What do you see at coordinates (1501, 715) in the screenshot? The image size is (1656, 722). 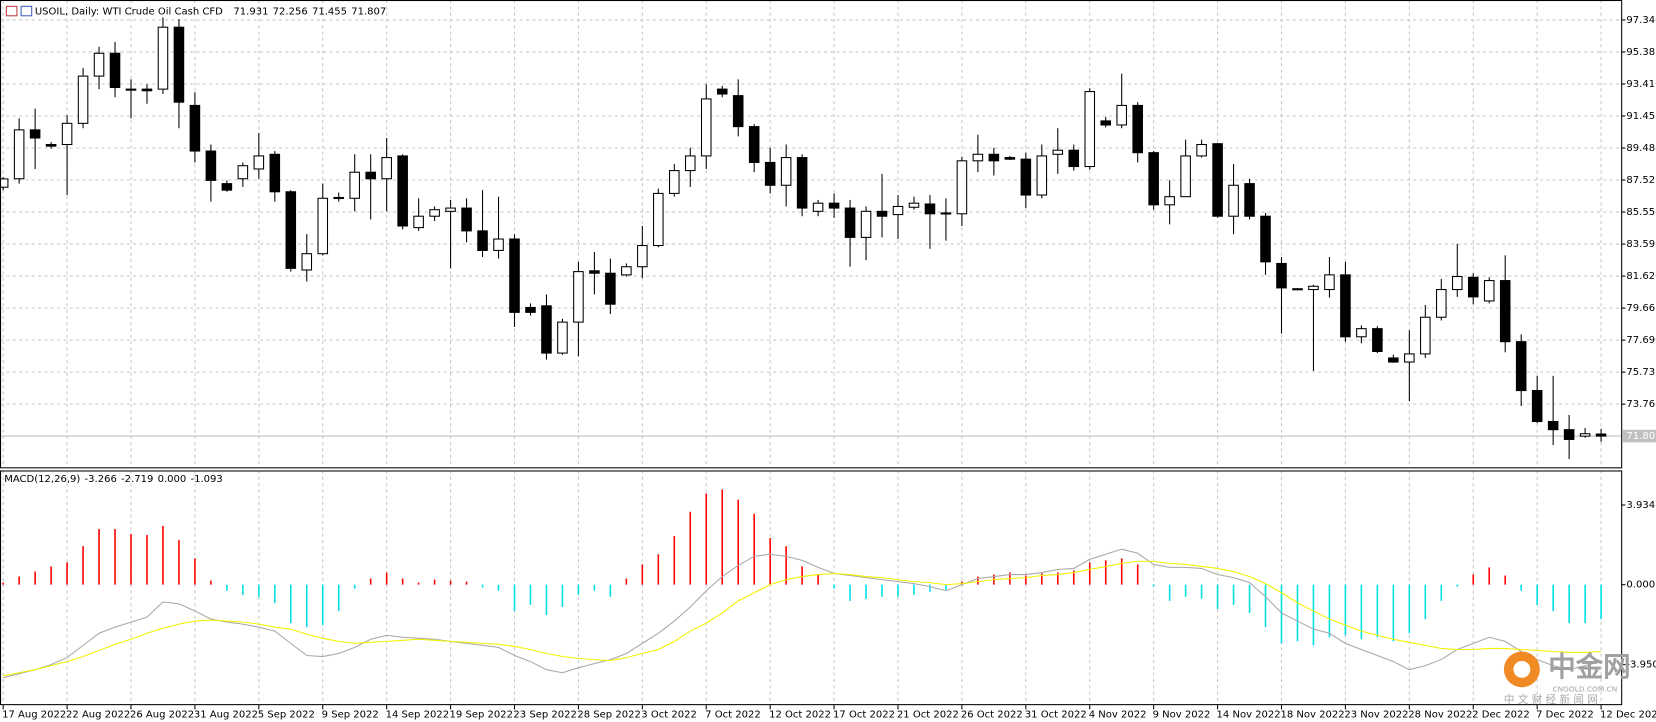 I see `x-tick-label: 2 Dec 2022` at bounding box center [1501, 715].